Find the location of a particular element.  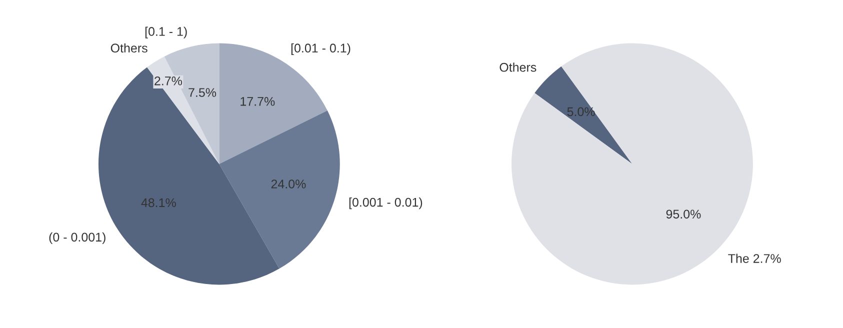

data-label: 2.7% is located at coordinates (168, 81).